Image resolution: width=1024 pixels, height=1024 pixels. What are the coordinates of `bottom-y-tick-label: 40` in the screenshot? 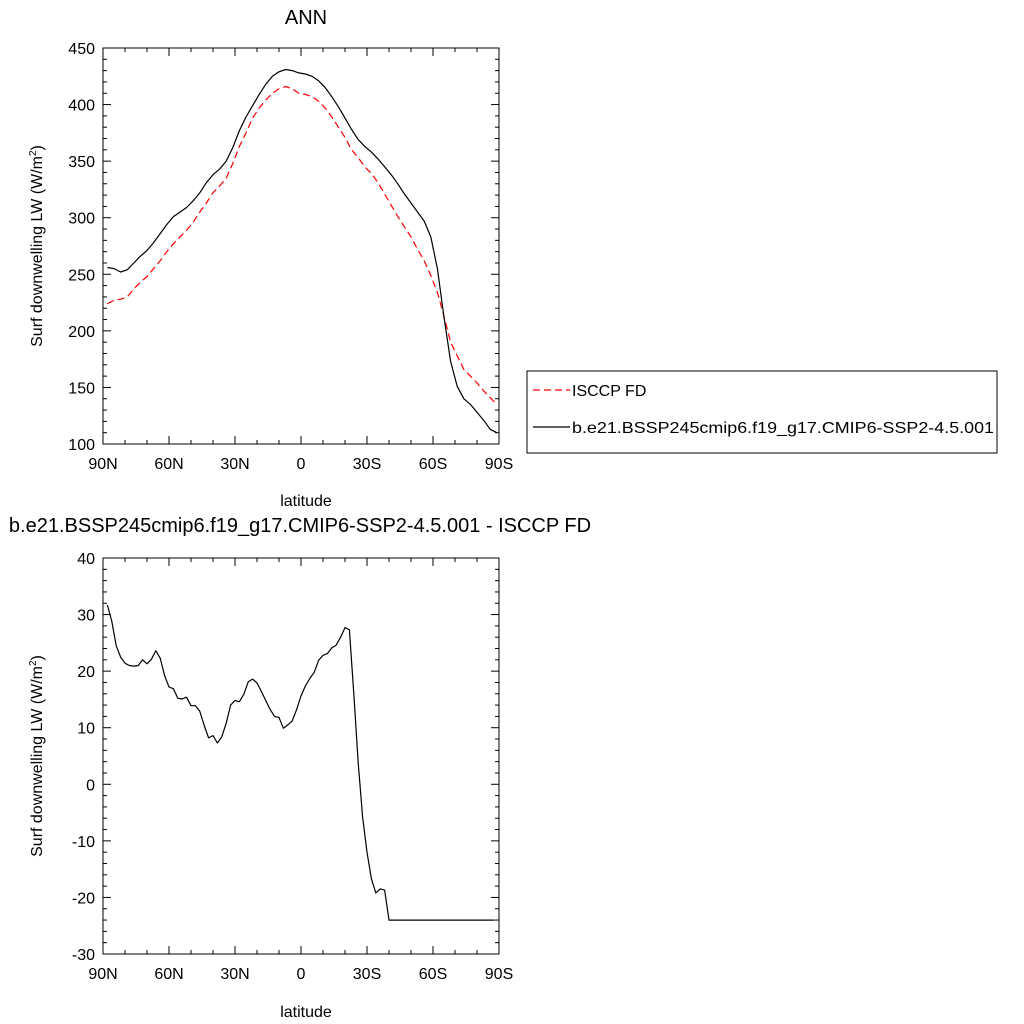 It's located at (86, 559).